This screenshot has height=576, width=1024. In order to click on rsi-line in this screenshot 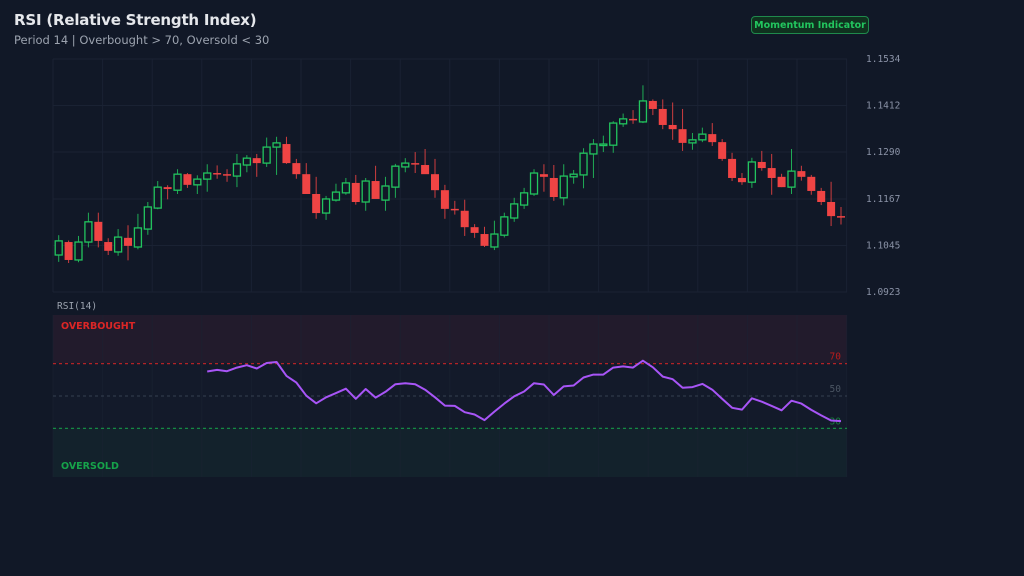, I will do `click(524, 391)`.